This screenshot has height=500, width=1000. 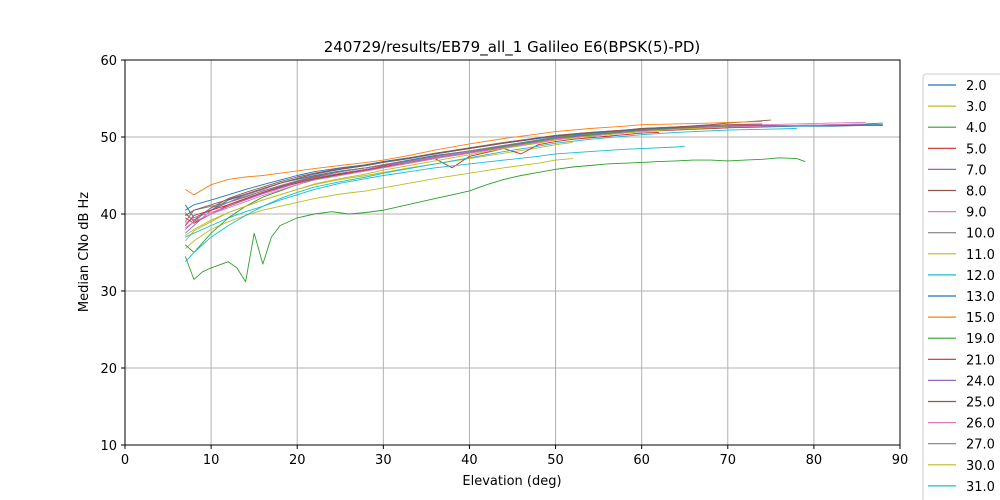 I want to click on x-tick-label: 0, so click(x=125, y=460).